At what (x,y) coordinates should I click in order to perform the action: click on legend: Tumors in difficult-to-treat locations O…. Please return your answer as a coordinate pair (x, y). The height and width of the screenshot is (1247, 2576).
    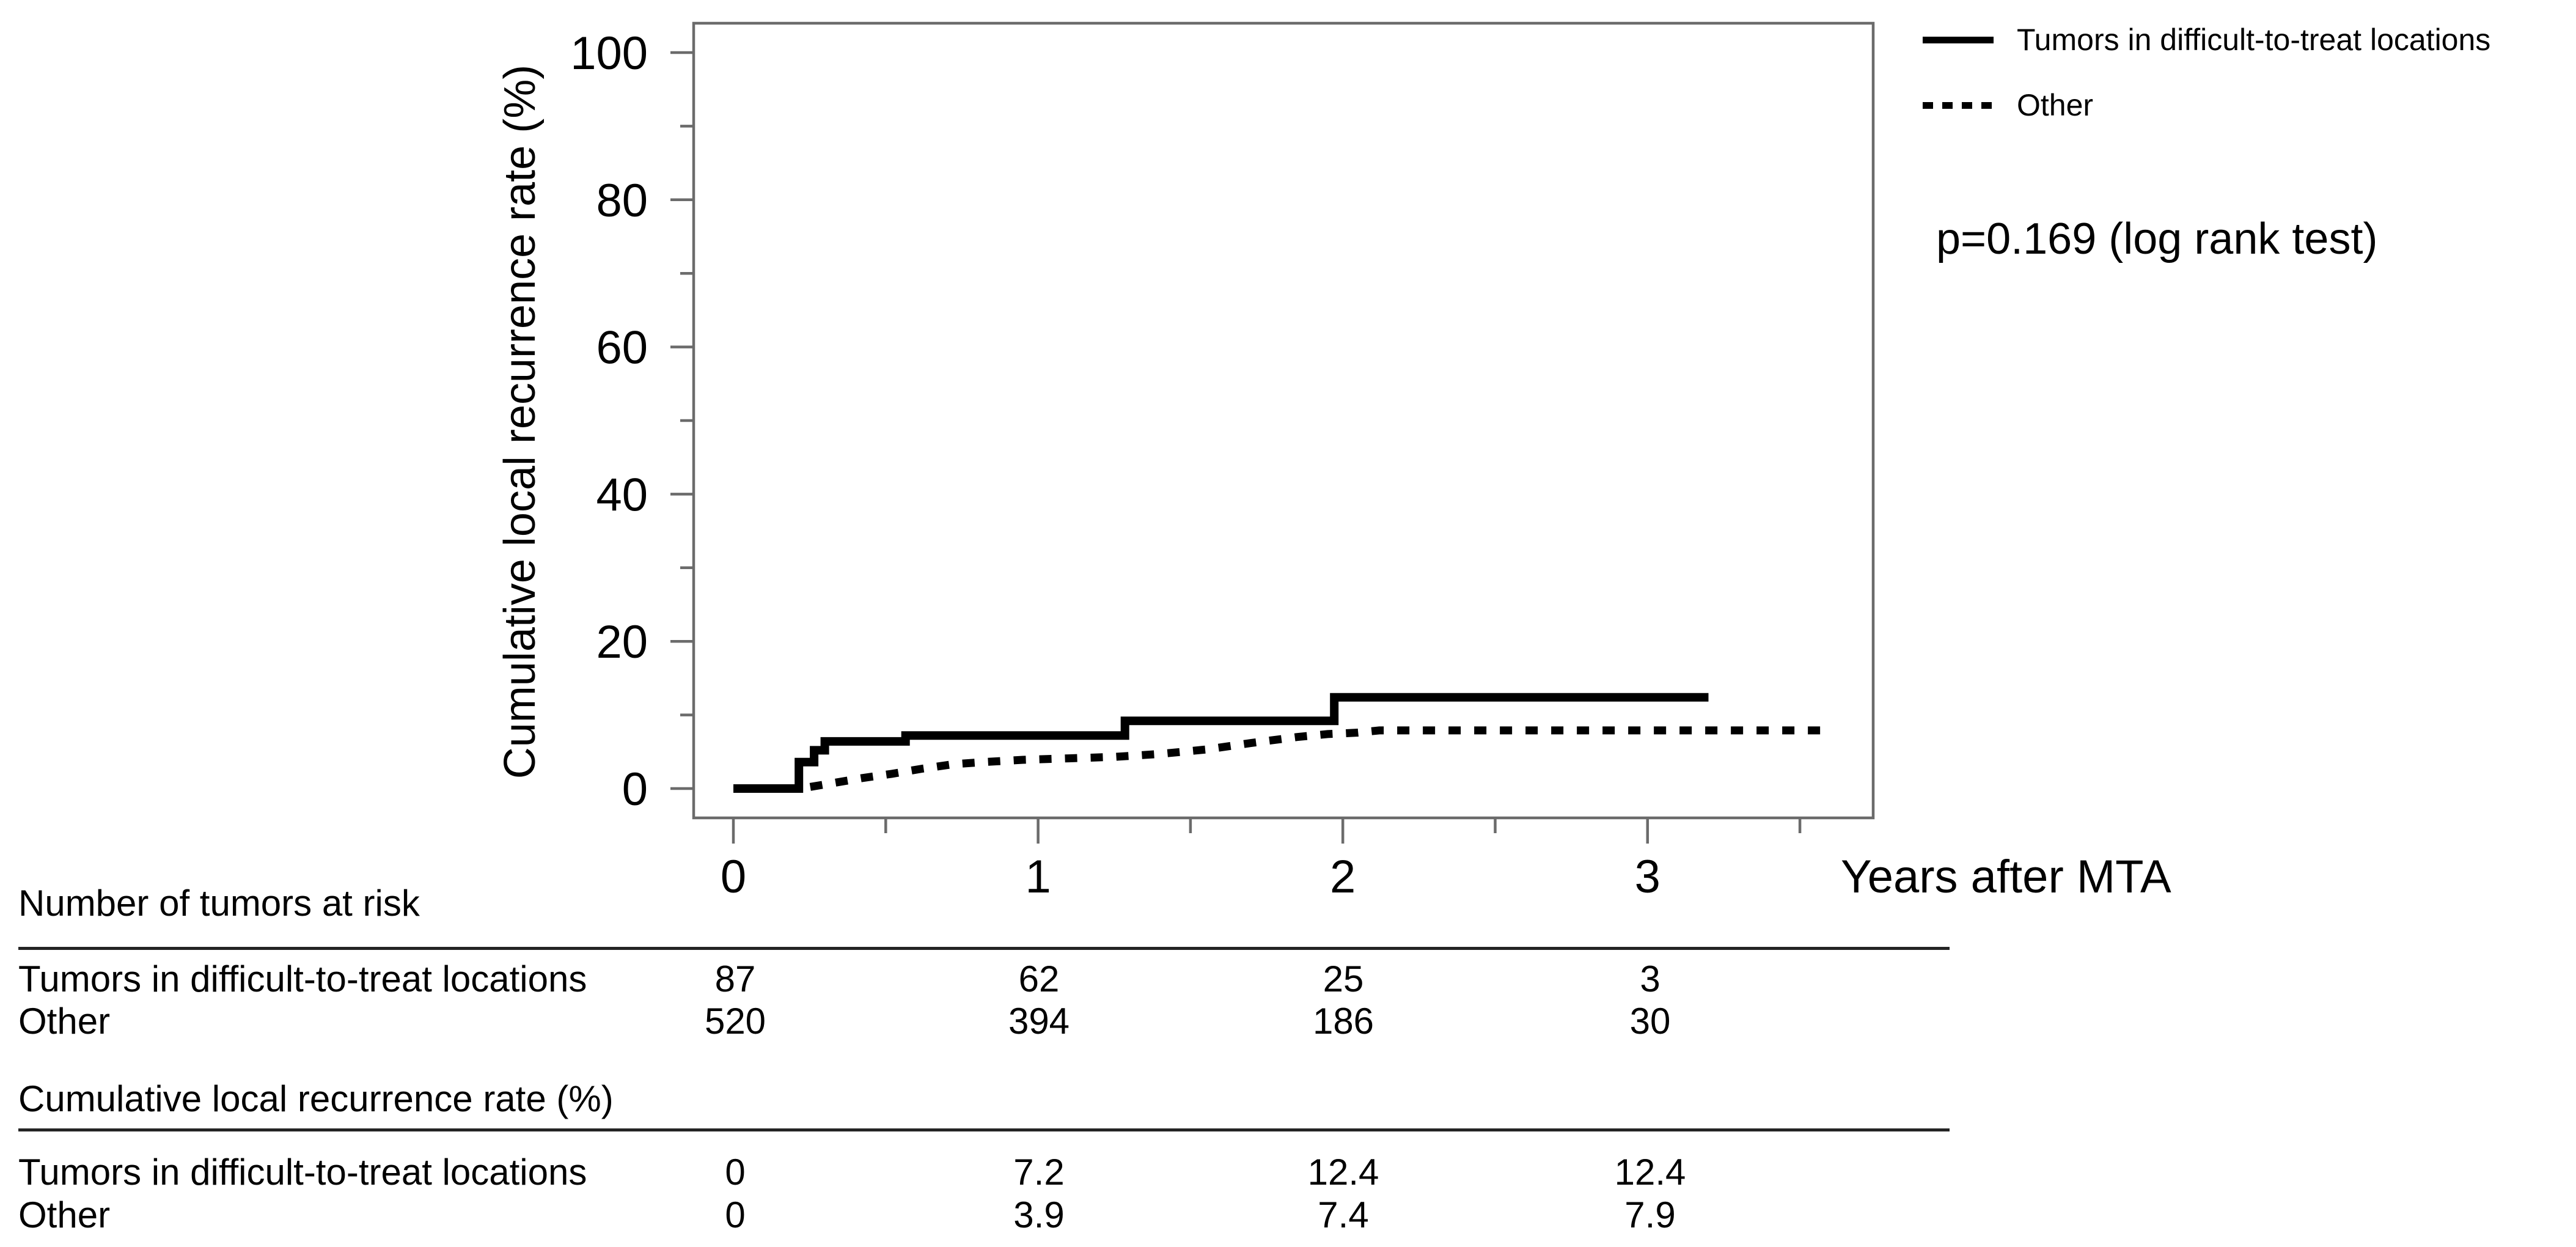
    Looking at the image, I should click on (2206, 73).